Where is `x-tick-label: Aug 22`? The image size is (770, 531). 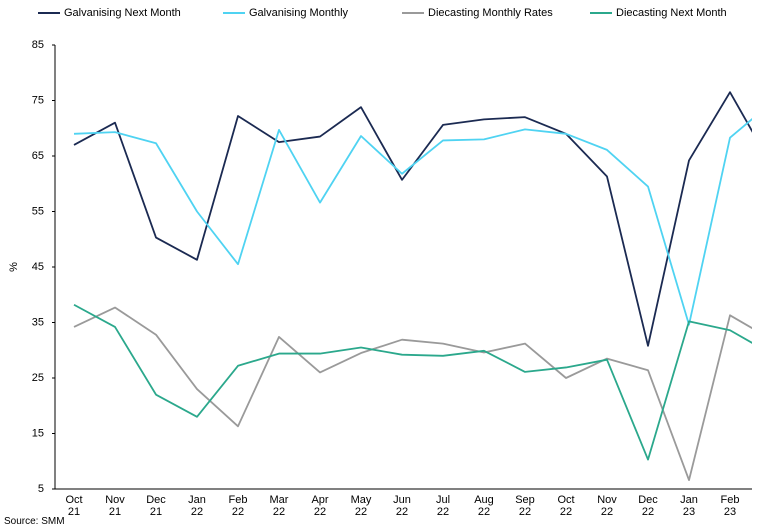 x-tick-label: Aug 22 is located at coordinates (484, 506).